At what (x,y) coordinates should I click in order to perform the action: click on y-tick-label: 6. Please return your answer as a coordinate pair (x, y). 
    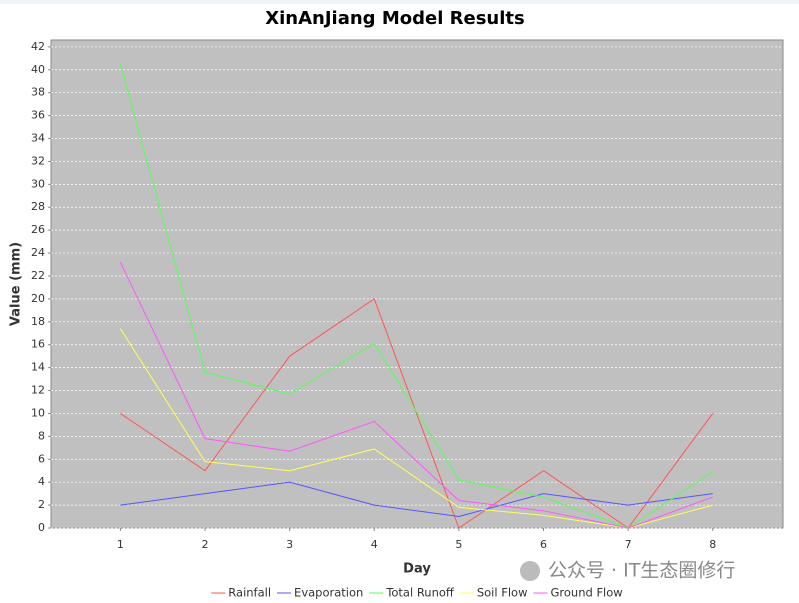
    Looking at the image, I should click on (41, 458).